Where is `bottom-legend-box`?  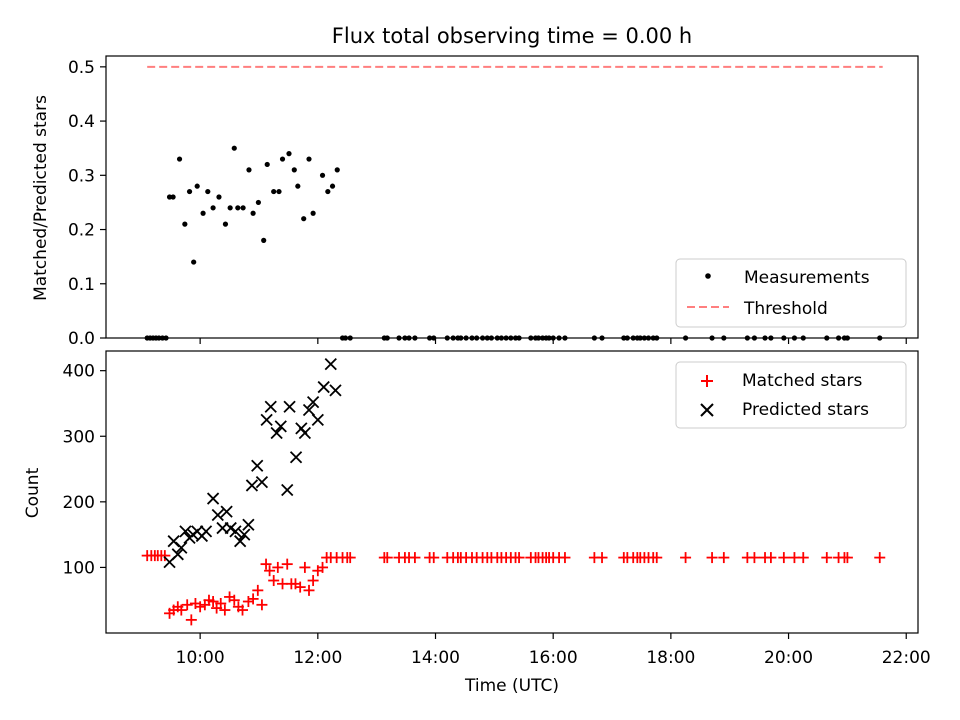 bottom-legend-box is located at coordinates (791, 395).